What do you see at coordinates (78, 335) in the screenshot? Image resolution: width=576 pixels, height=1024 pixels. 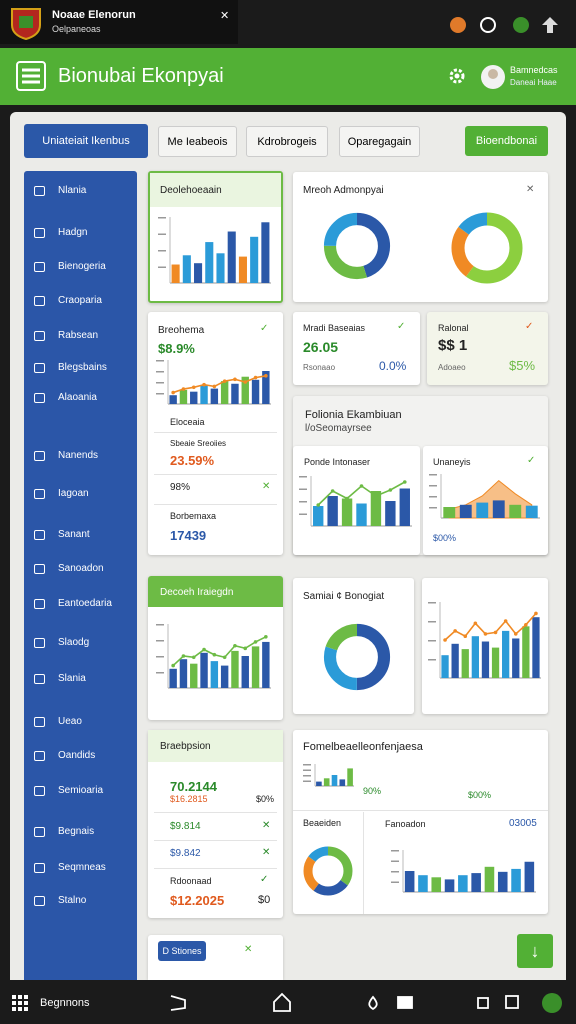 I see `sidebar-item: Rabsean` at bounding box center [78, 335].